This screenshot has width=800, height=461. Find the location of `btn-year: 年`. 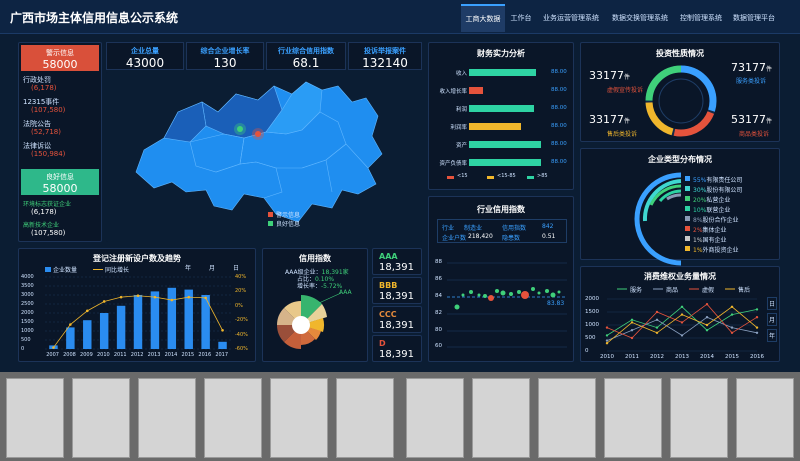

btn-year: 年 is located at coordinates (188, 268).